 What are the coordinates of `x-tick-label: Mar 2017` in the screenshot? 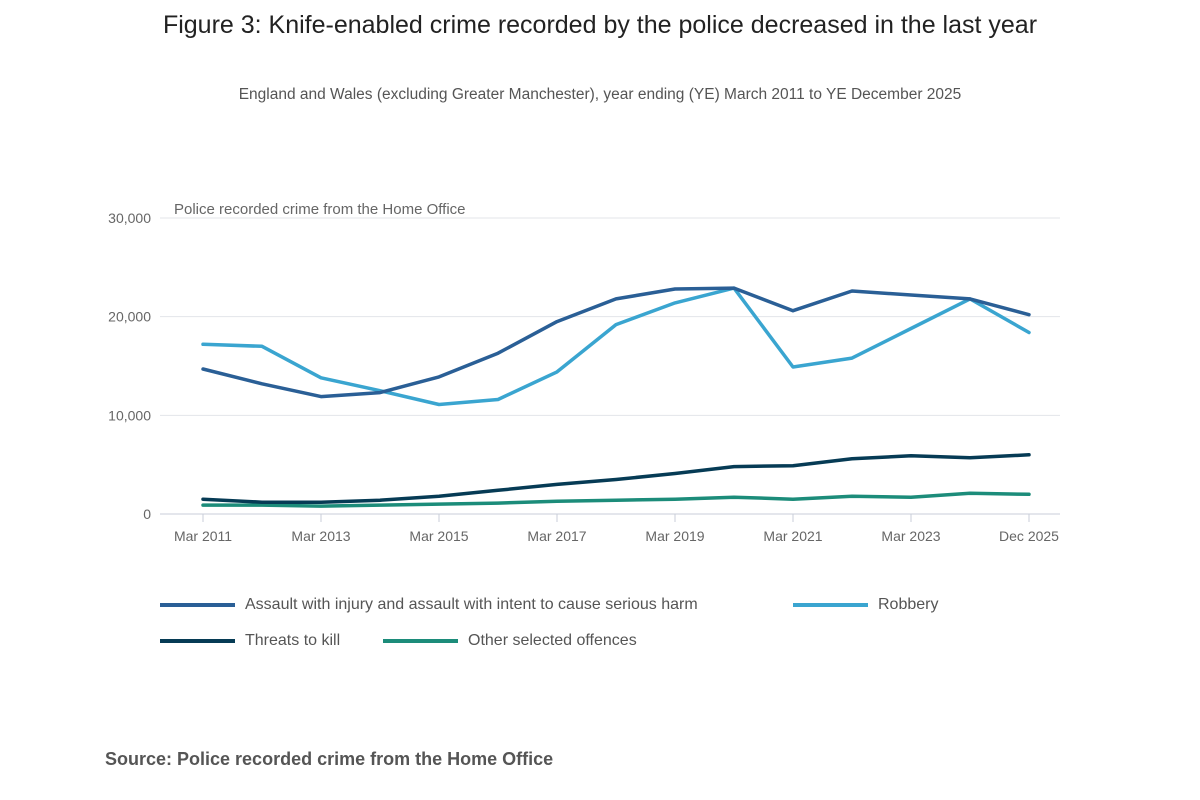 It's located at (556, 536).